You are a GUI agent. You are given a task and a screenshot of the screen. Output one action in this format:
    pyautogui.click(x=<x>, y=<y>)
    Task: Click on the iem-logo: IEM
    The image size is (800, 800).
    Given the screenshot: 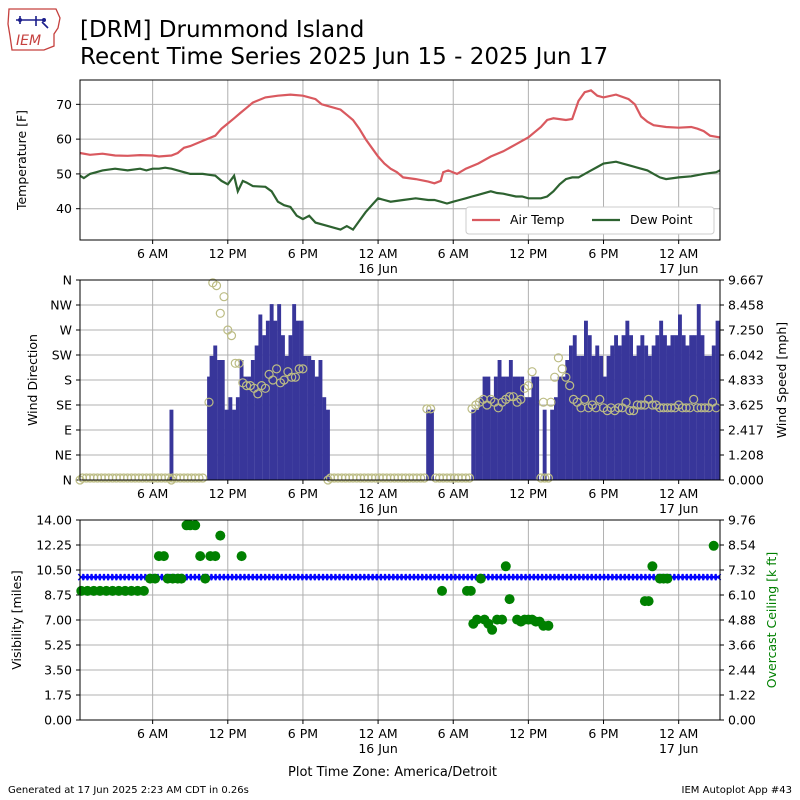 What is the action you would take?
    pyautogui.click(x=34, y=29)
    